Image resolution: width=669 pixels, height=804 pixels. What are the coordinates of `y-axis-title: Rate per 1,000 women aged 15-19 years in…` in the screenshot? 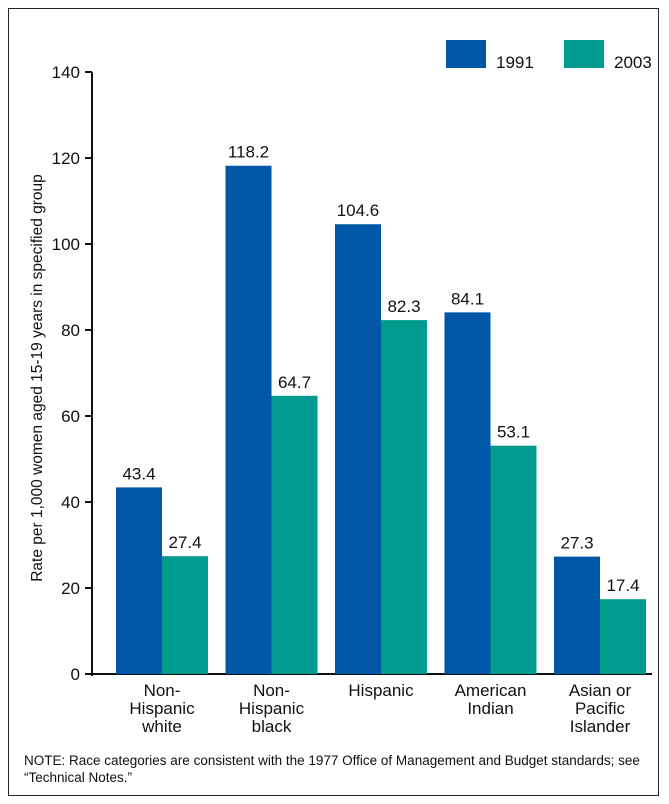 It's located at (37, 378).